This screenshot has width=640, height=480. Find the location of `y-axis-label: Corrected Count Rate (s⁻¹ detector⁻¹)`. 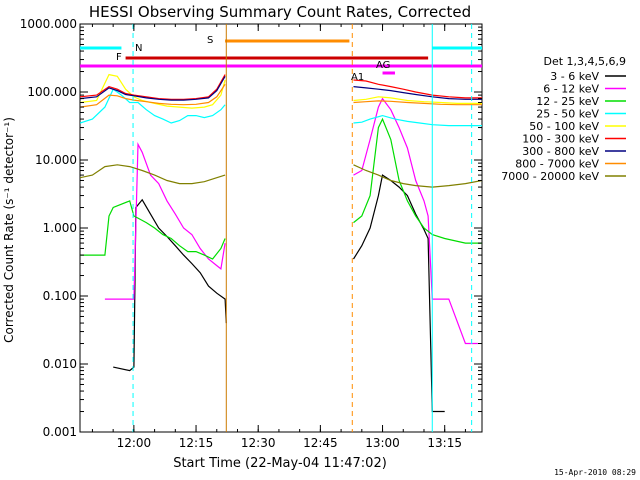

y-axis-label: Corrected Count Rate (s⁻¹ detector⁻¹) is located at coordinates (9, 230).